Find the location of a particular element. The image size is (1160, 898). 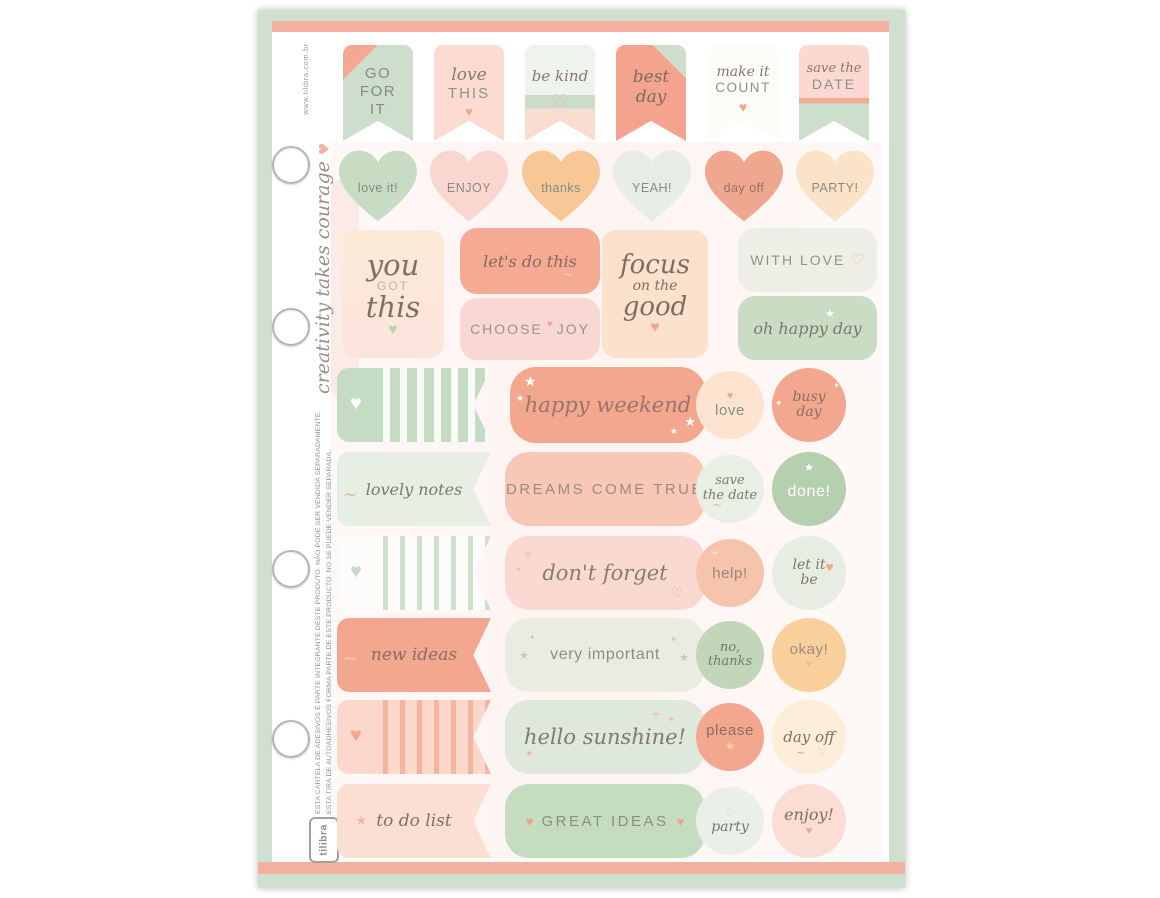

sticker-heart-day-off: day off is located at coordinates (744, 186).